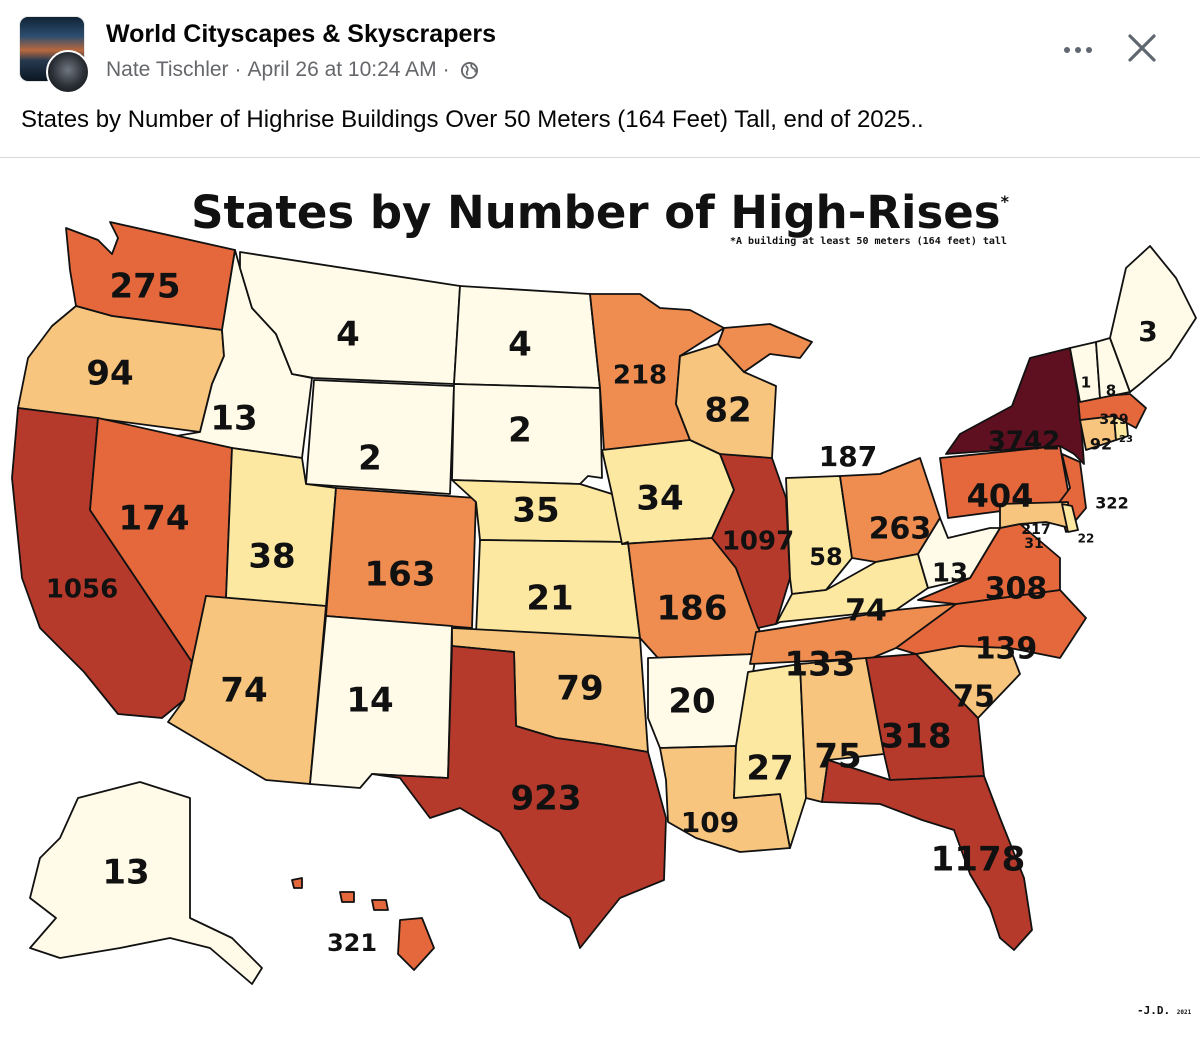  I want to click on state-value-label: 58, so click(825, 557).